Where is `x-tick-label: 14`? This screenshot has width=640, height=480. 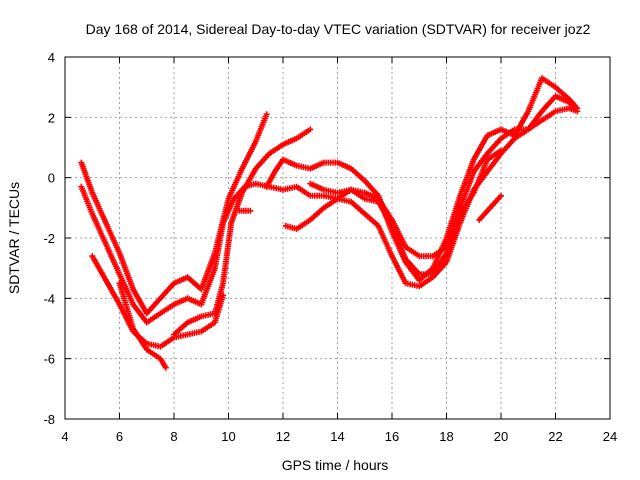 x-tick-label: 14 is located at coordinates (337, 436).